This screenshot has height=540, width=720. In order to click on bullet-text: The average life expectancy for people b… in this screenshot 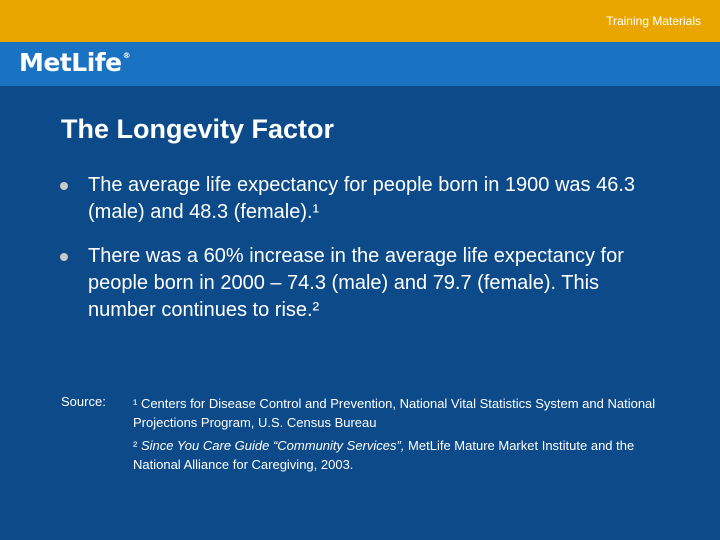, I will do `click(362, 198)`.